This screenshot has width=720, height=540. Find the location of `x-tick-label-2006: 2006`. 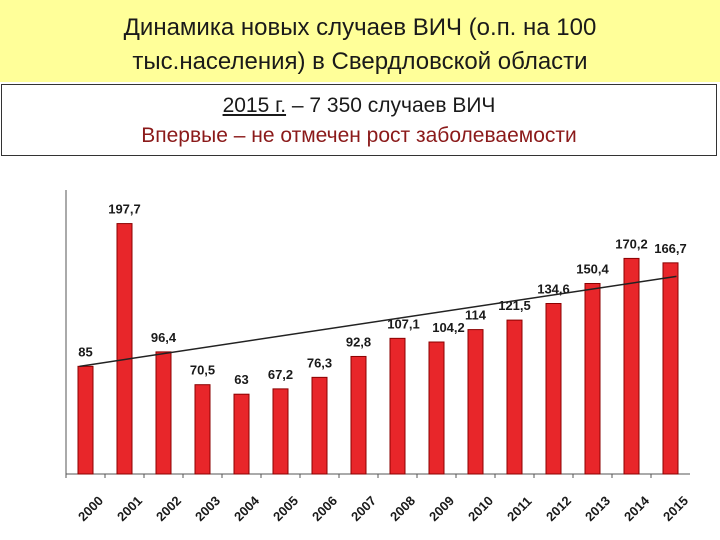

x-tick-label-2006: 2006 is located at coordinates (324, 508).